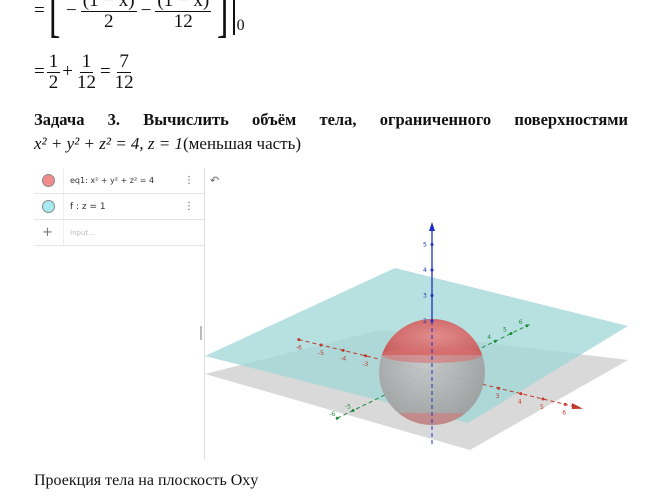  I want to click on limits: 10, so click(238, 17).